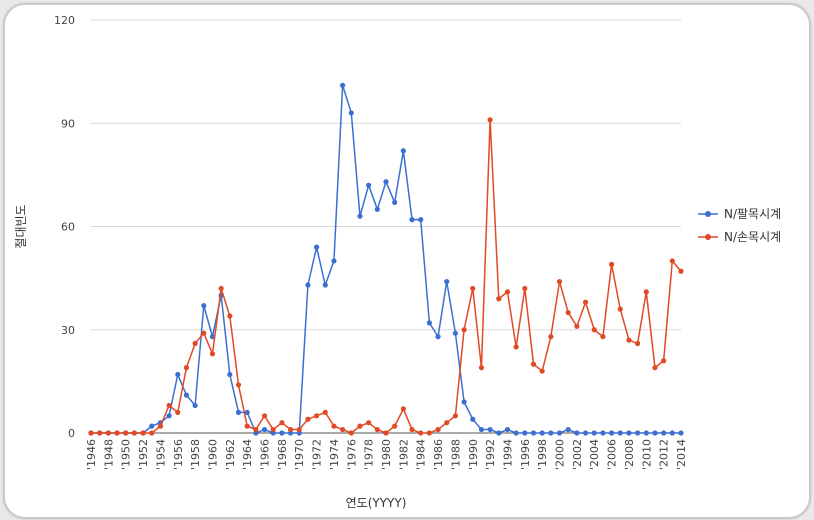 This screenshot has width=814, height=520. I want to click on x-tick-label: '2012, so click(664, 454).